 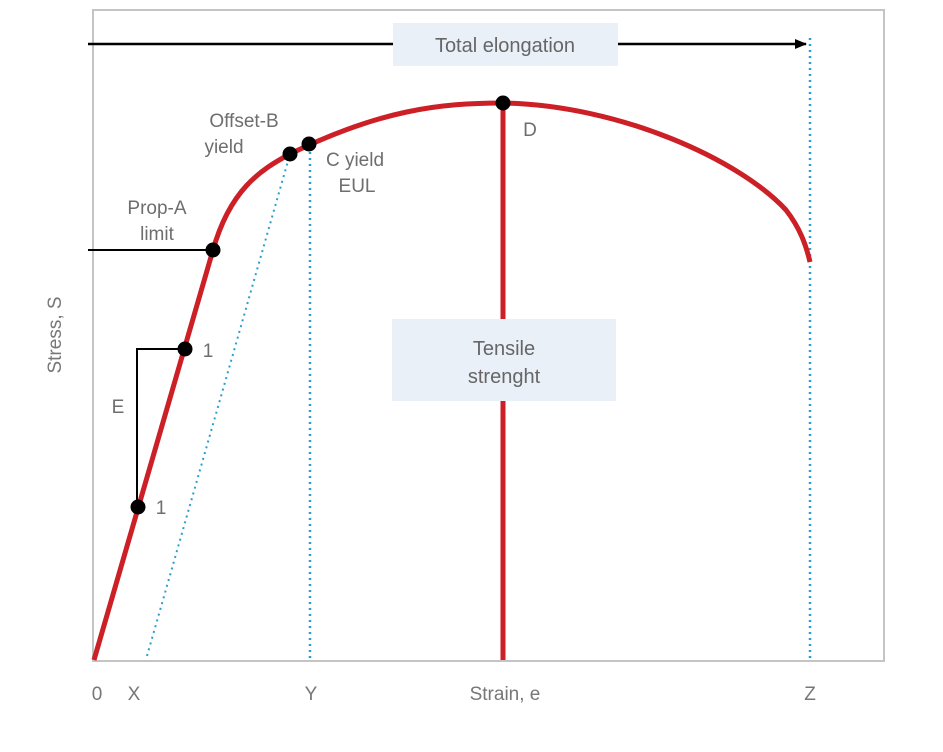 I want to click on y-axis-label: Stress, S, so click(x=55, y=334).